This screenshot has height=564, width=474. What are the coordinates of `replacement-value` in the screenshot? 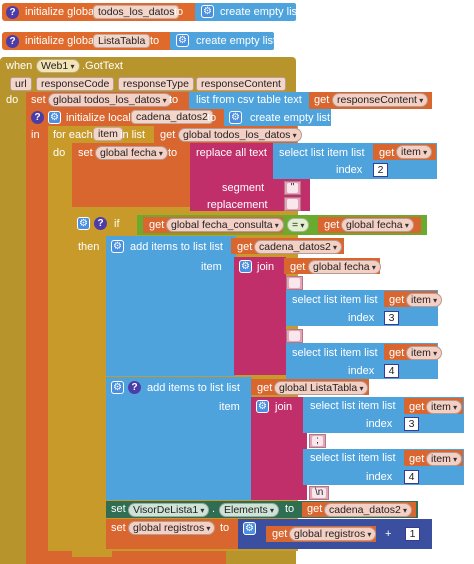 It's located at (292, 204).